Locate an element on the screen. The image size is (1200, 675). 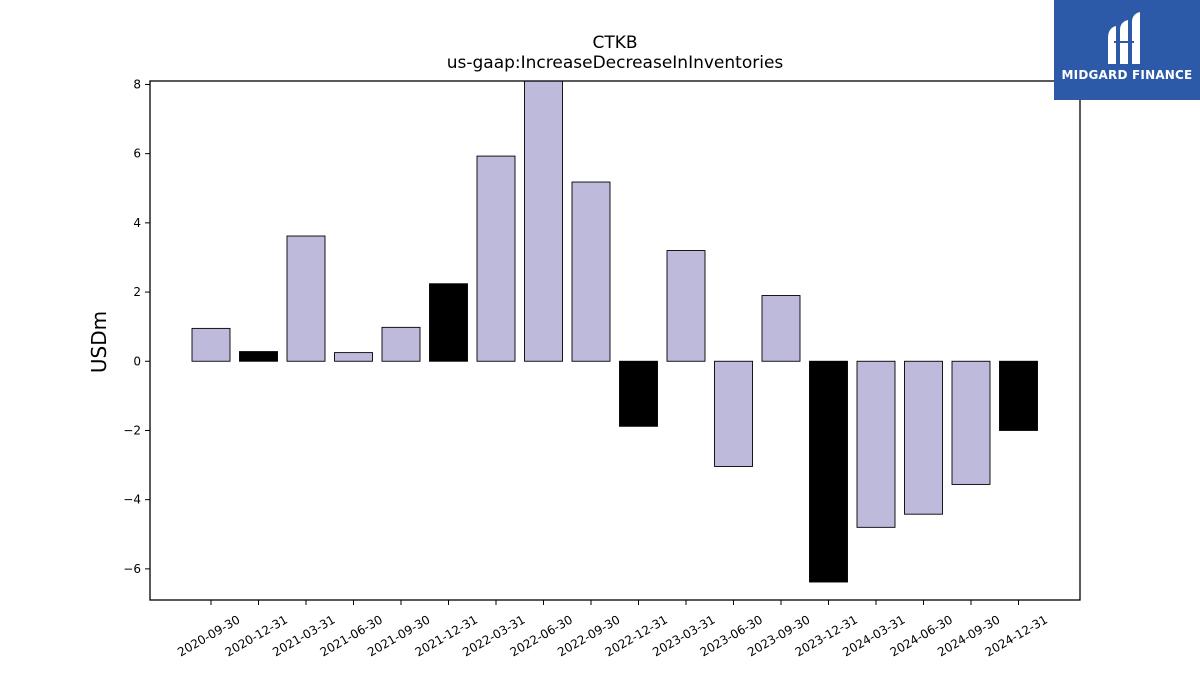
y-tick-label: −2 is located at coordinates (132, 430).